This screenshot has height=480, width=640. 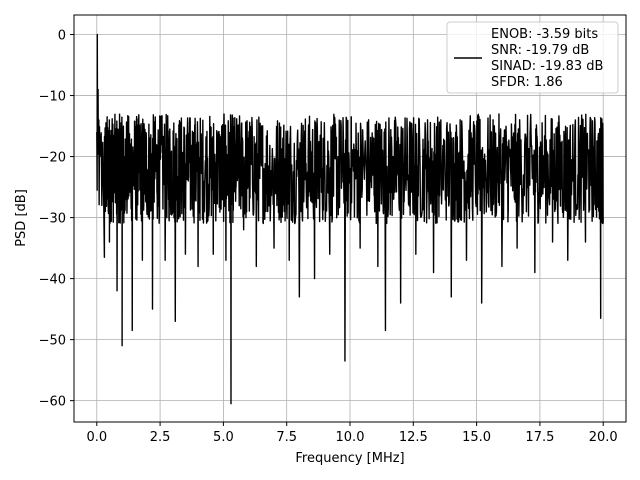 What do you see at coordinates (52, 219) in the screenshot?
I see `y-tick-label: −30` at bounding box center [52, 219].